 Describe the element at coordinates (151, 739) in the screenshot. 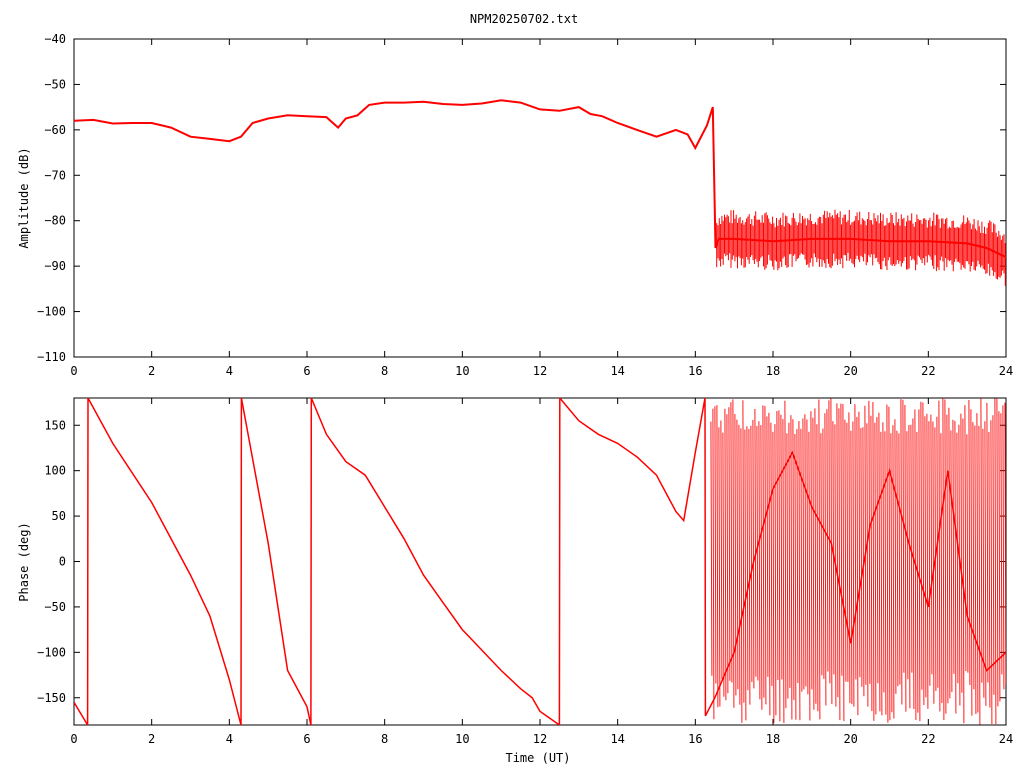

I see `phase-x-tick-label: 2` at that location.